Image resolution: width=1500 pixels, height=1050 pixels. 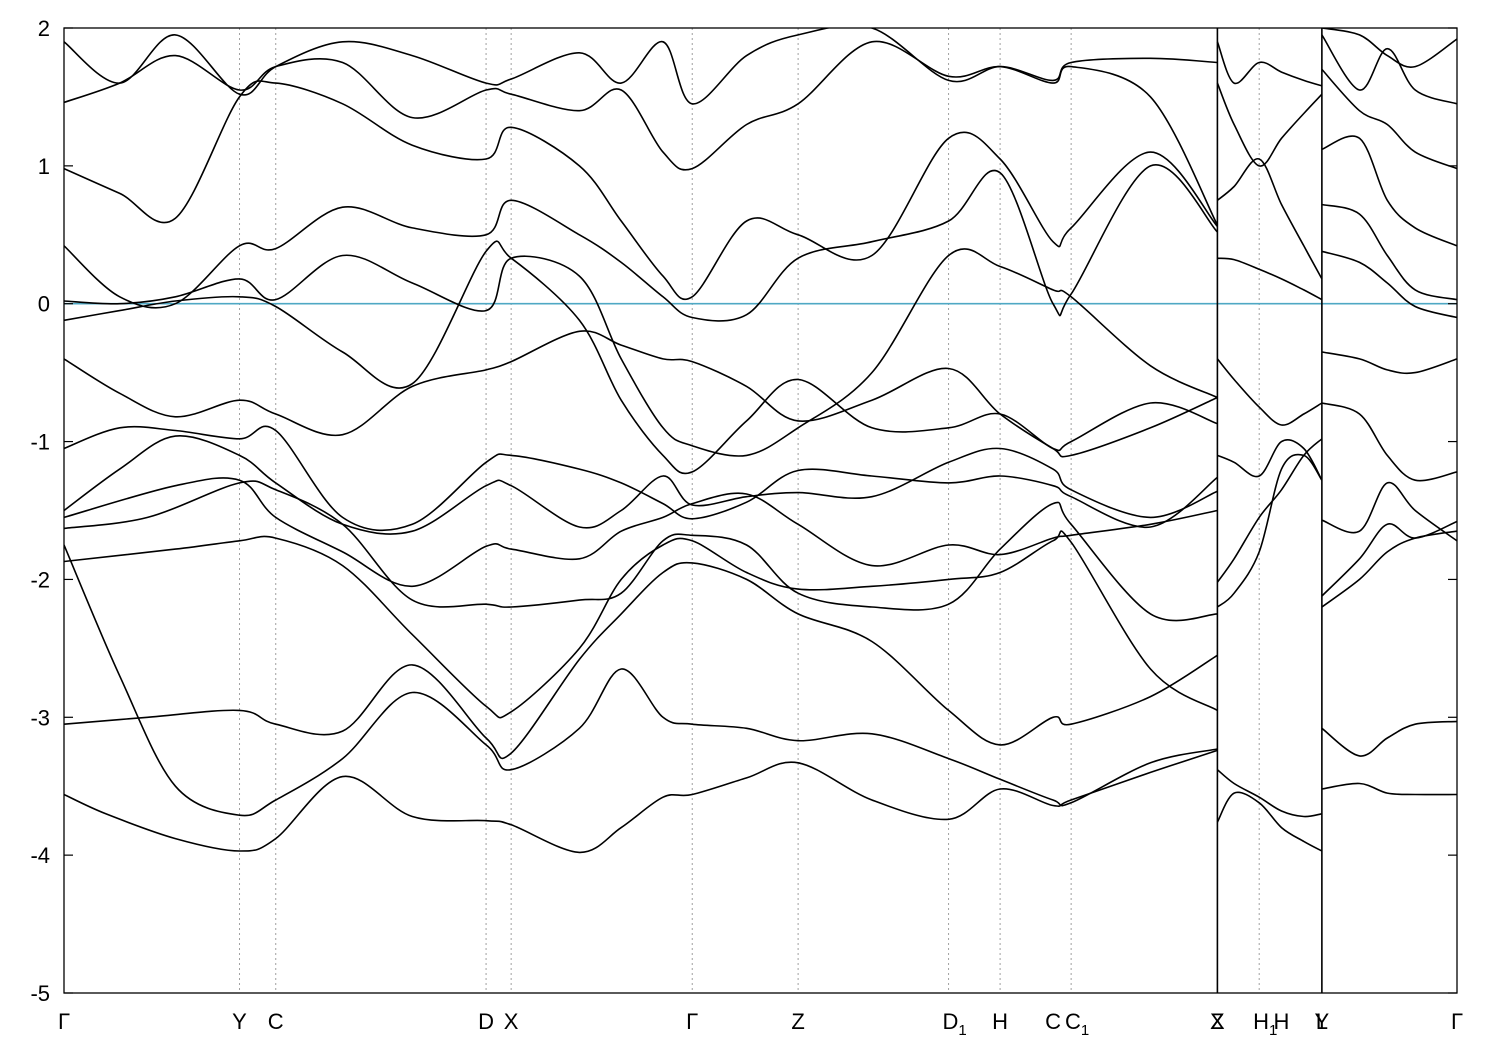 I want to click on kpoint-label-13: H1, so click(x=1265, y=1024).